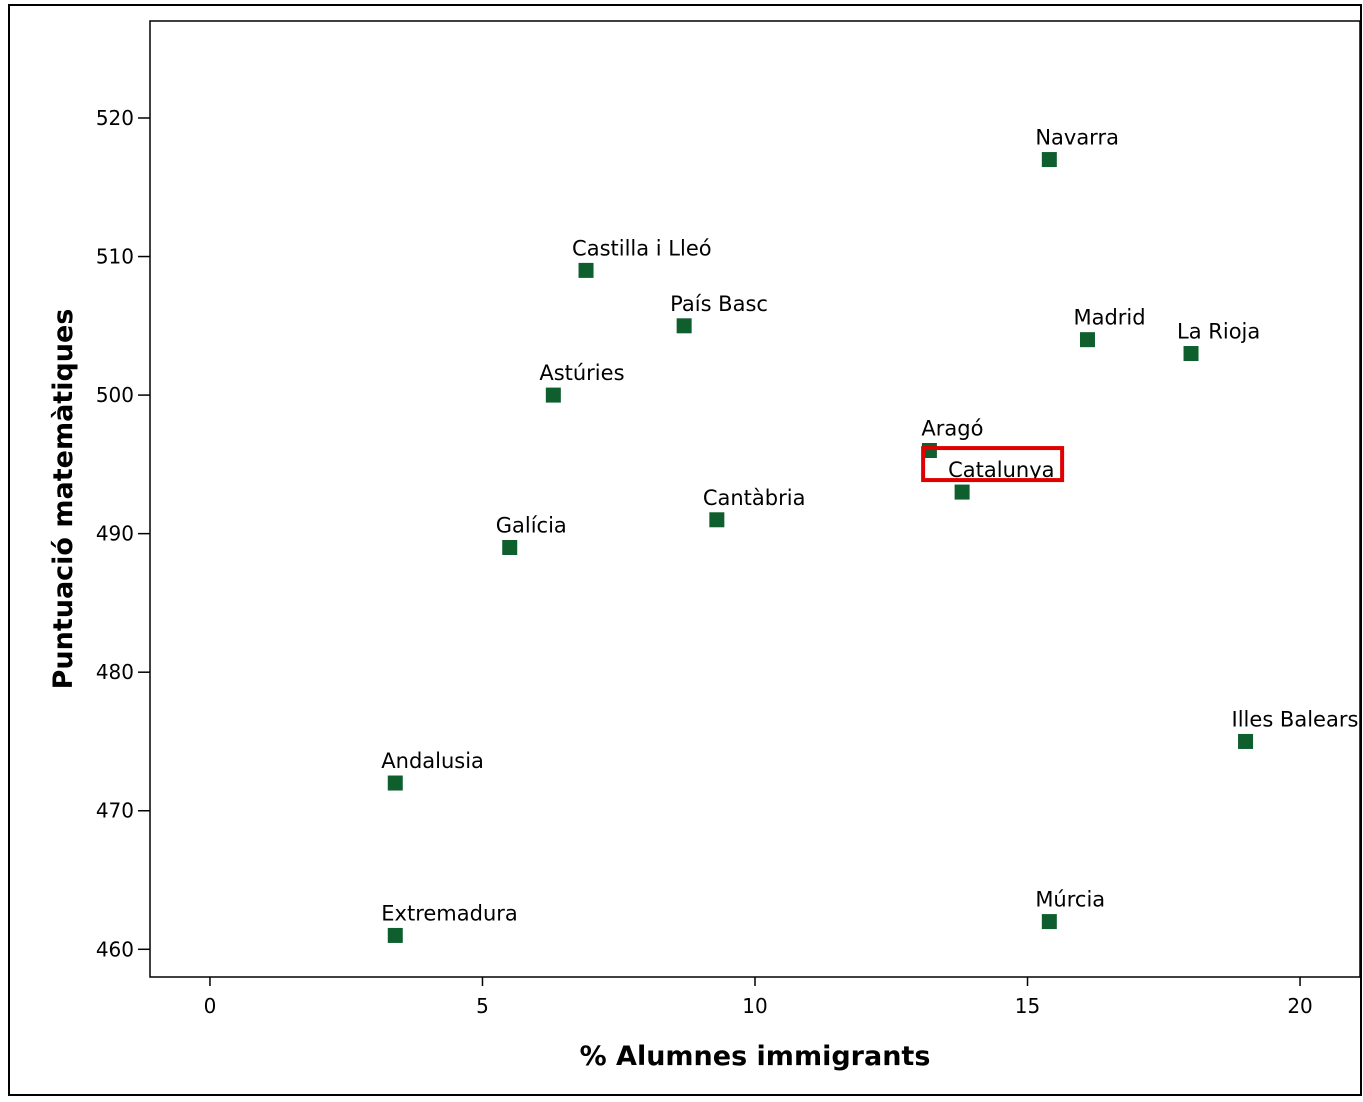  Describe the element at coordinates (642, 248) in the screenshot. I see `data-point-label: Castilla i Lleó` at that location.